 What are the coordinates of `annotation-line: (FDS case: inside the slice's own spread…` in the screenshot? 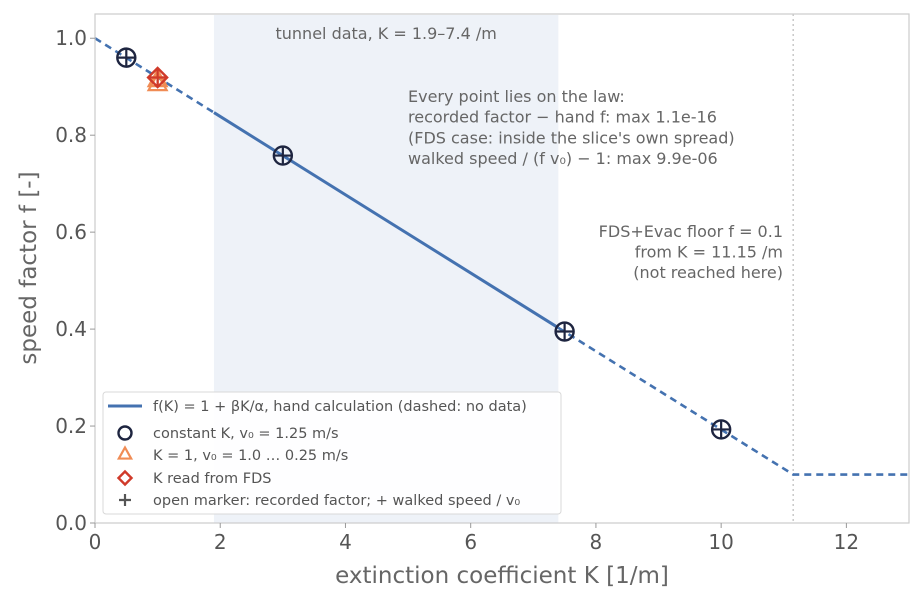 It's located at (571, 137).